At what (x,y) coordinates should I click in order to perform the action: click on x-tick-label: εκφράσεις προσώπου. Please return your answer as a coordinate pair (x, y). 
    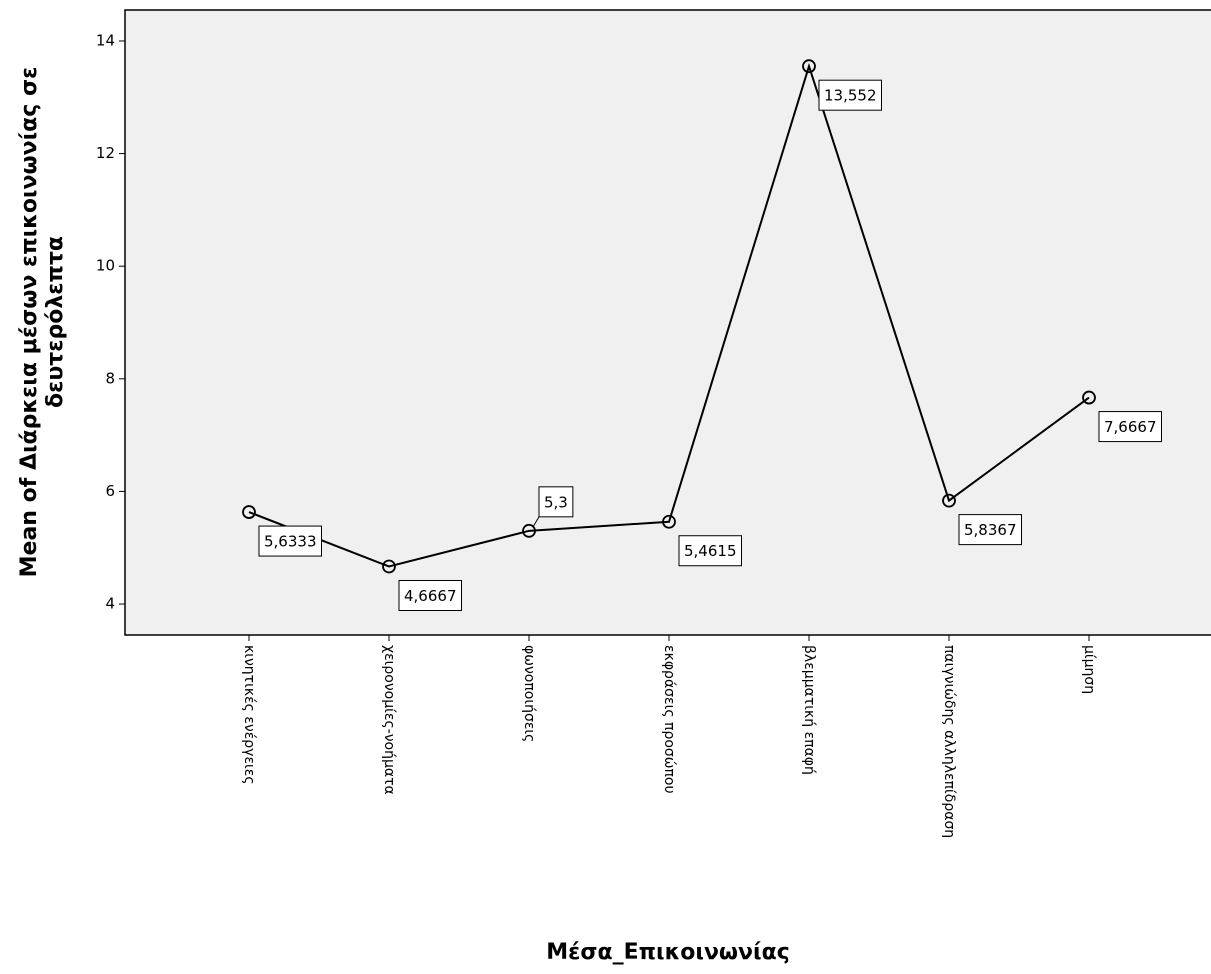
    Looking at the image, I should click on (669, 719).